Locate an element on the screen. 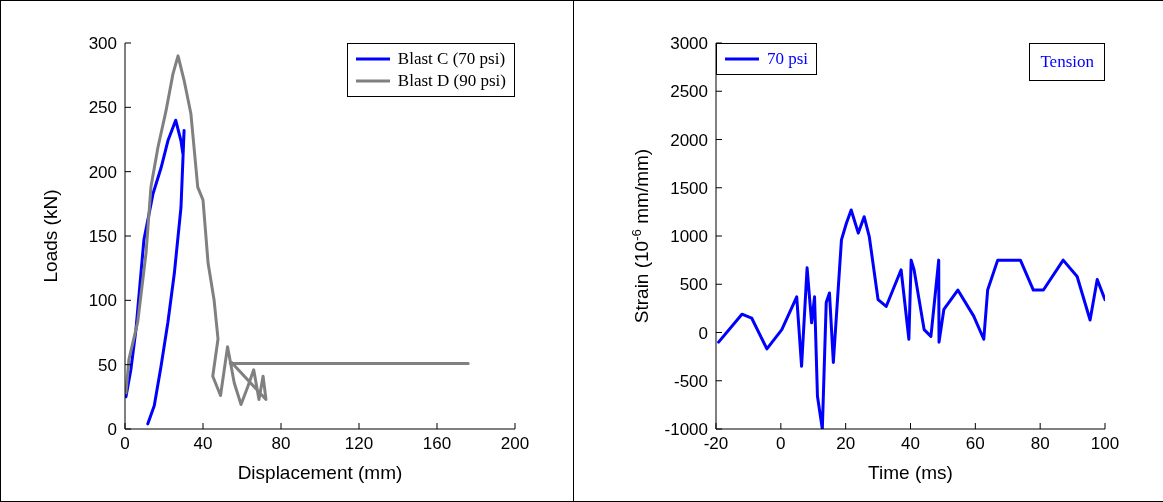 This screenshot has height=502, width=1163. x-tick-label: 20 is located at coordinates (846, 444).